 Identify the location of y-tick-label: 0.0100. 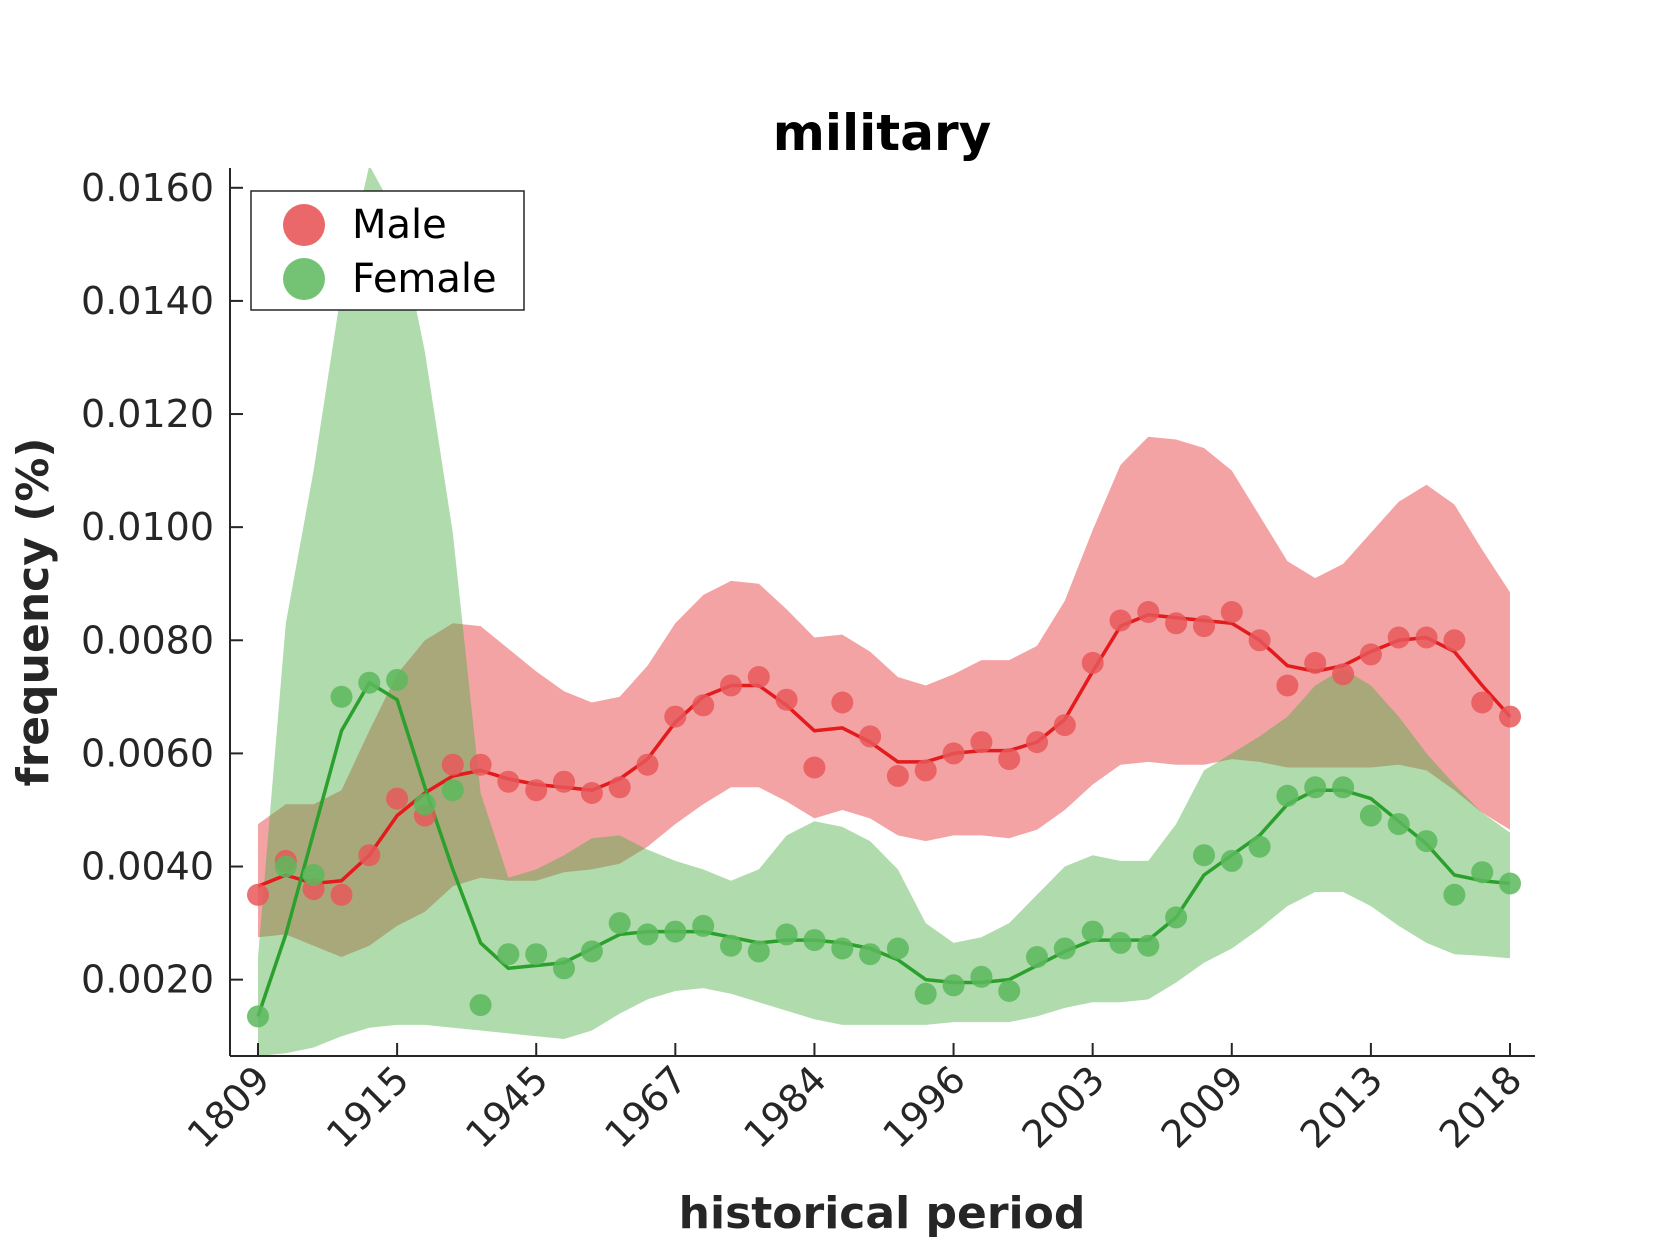
(147, 527).